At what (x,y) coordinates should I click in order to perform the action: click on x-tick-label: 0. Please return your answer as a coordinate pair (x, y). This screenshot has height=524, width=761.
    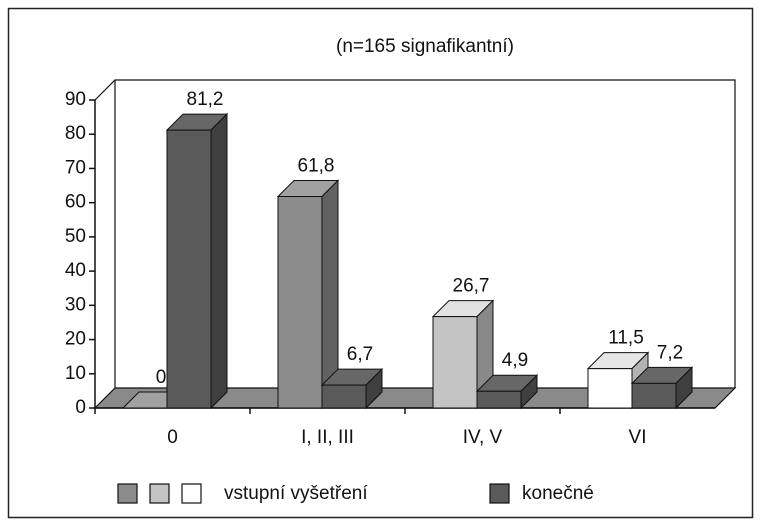
    Looking at the image, I should click on (172, 437).